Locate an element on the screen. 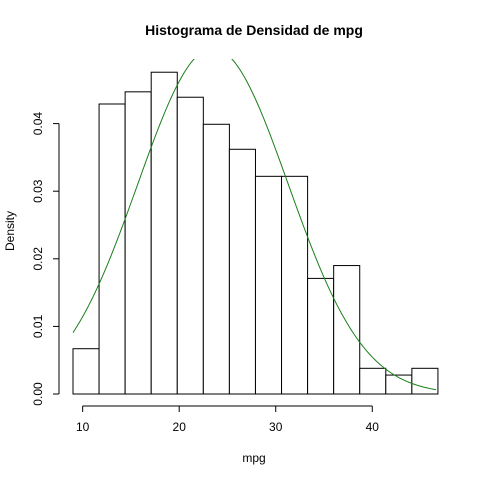 The width and height of the screenshot is (480, 480). x-tick-label: 20 is located at coordinates (180, 427).